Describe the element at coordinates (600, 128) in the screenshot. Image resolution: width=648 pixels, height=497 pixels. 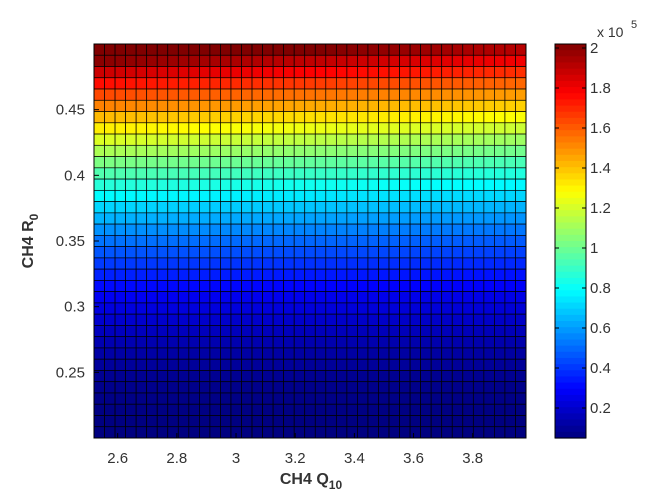
I see `colorbar-tick-label: 1.6` at that location.